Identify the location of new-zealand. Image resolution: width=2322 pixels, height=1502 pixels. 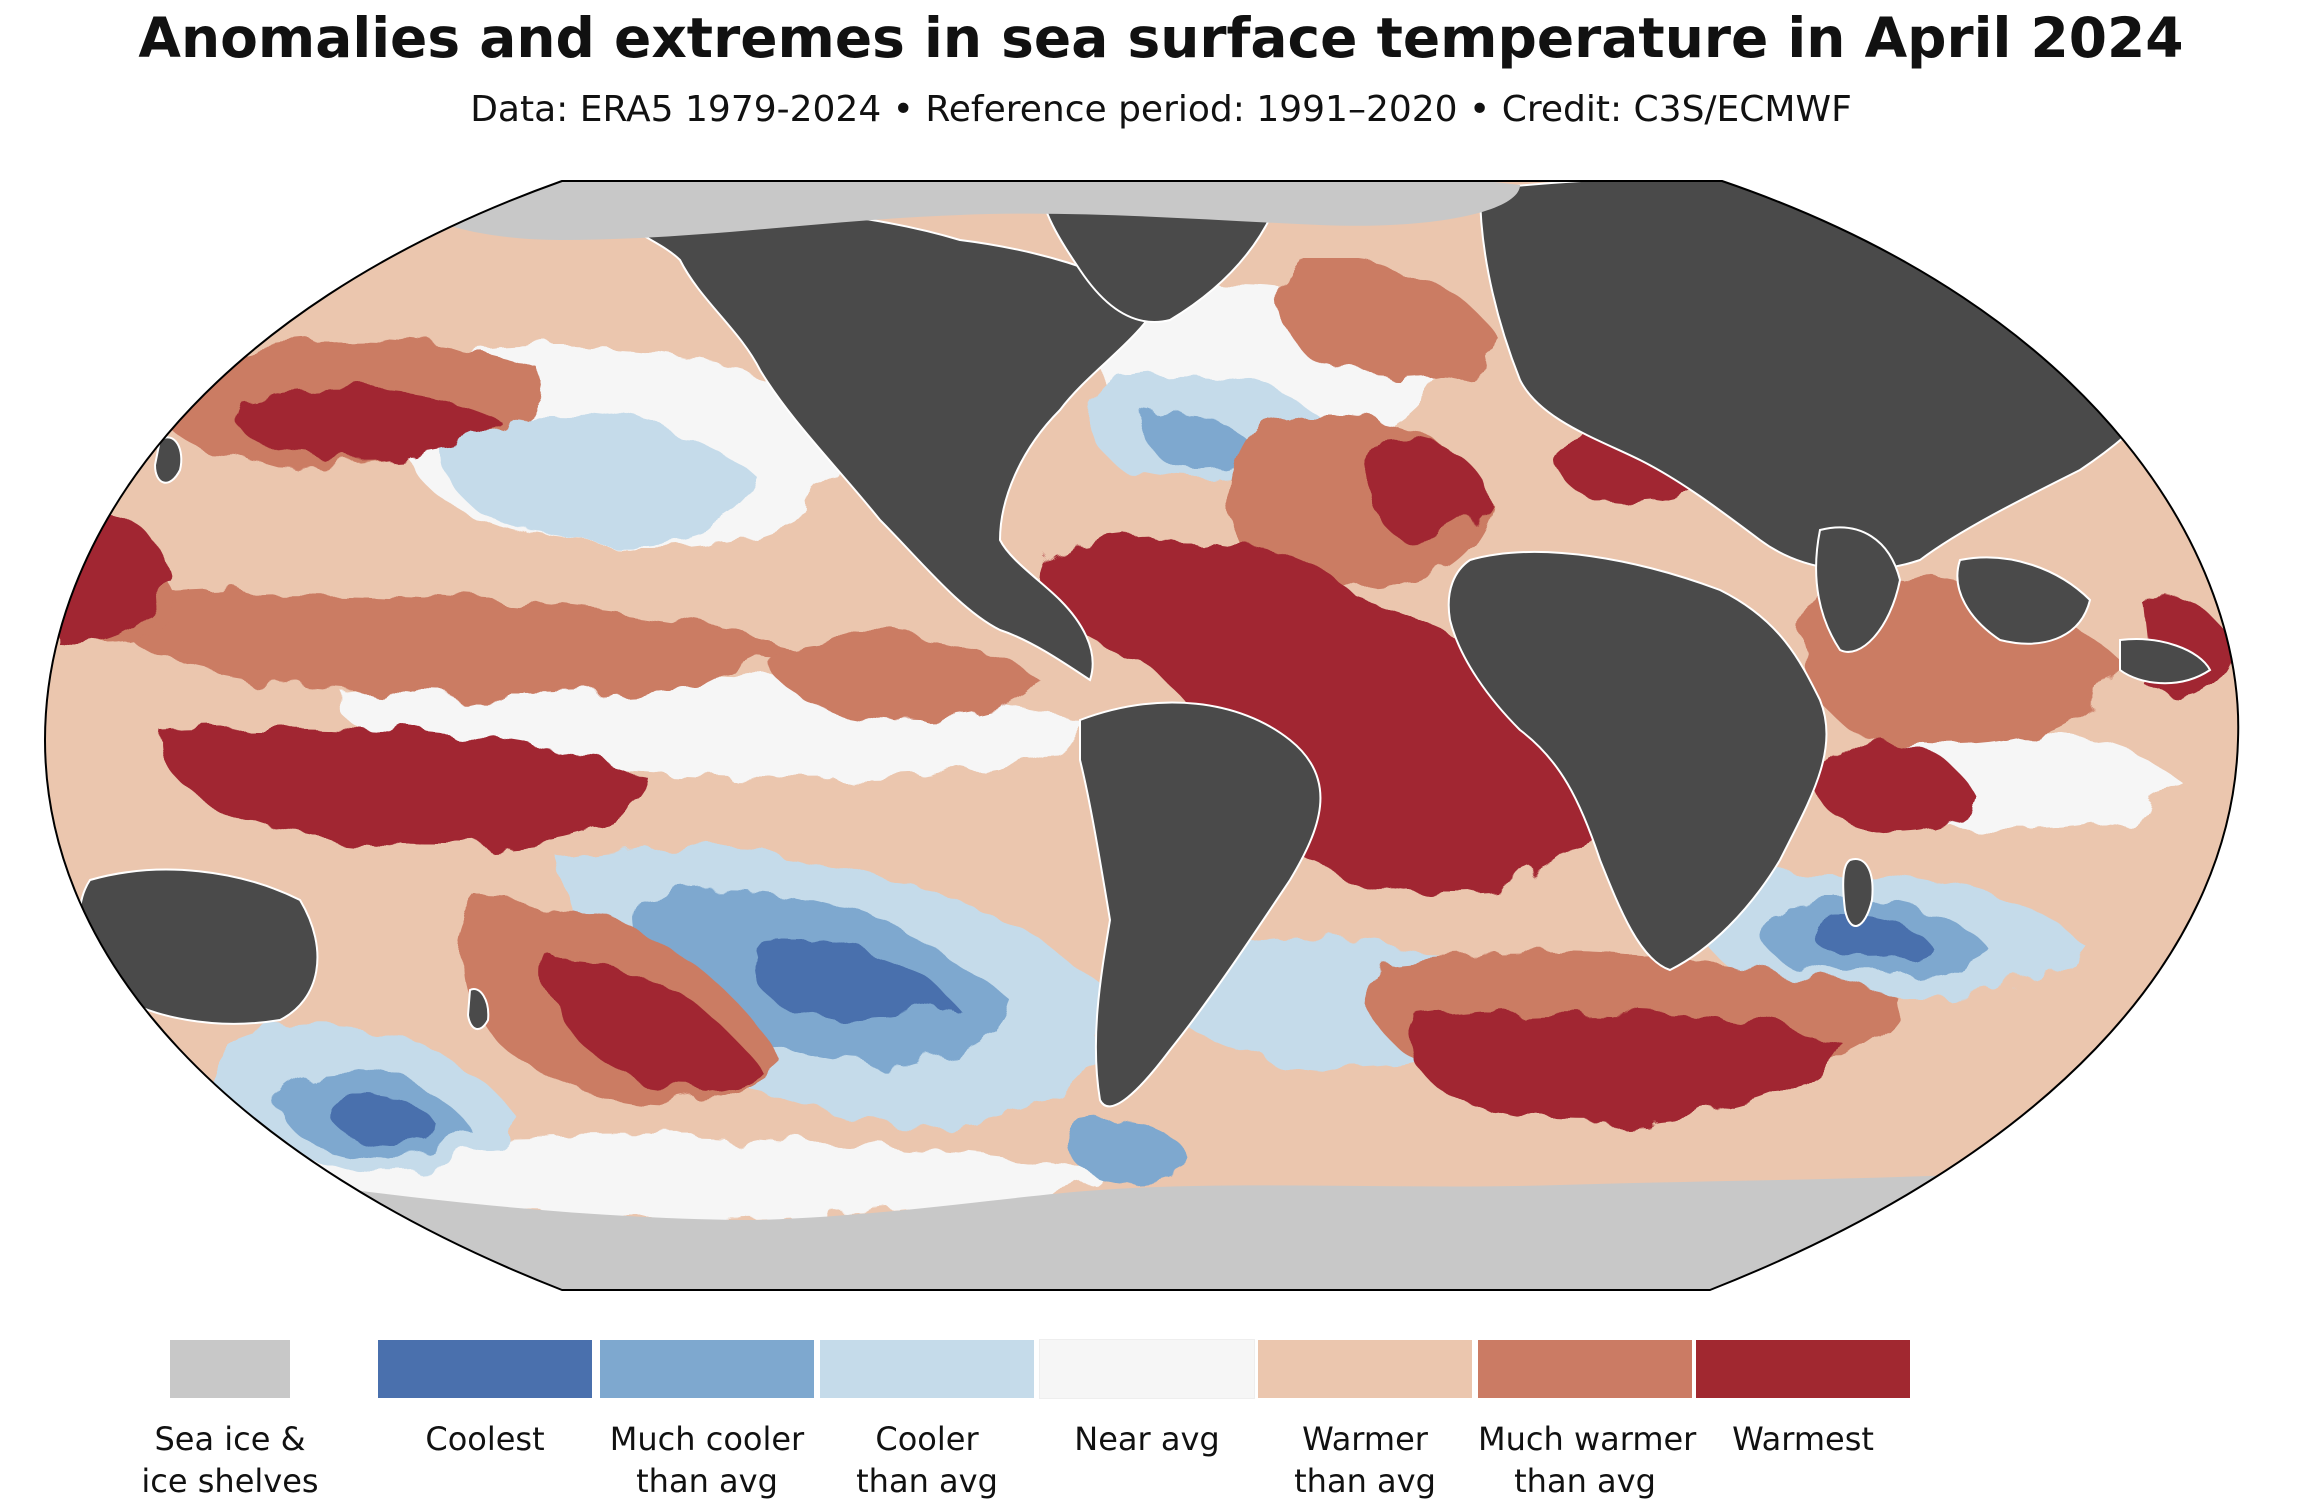
(478, 1009).